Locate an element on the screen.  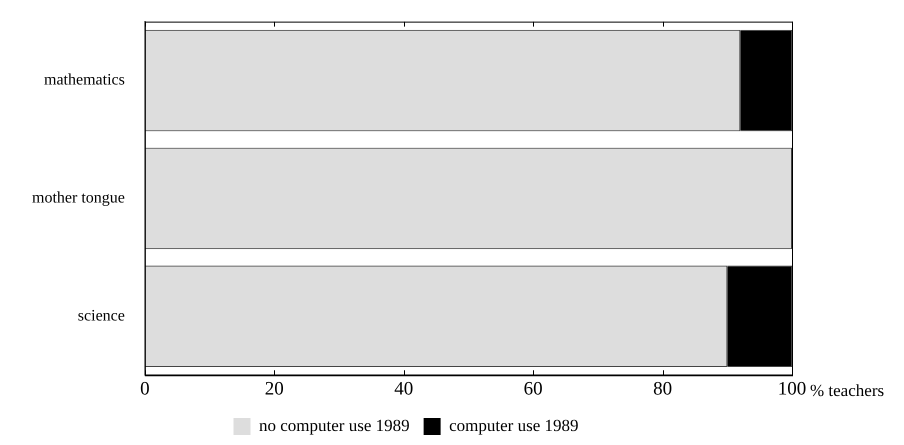
x-tick-label: 80 is located at coordinates (662, 389).